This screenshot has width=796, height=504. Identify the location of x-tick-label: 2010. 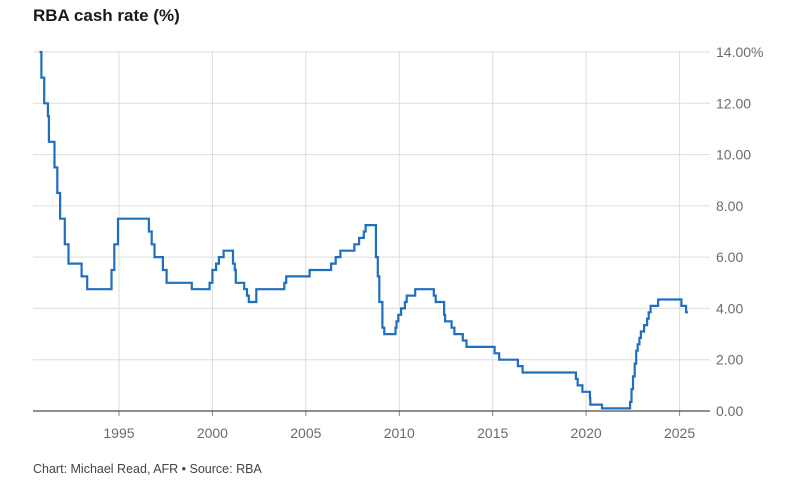
(399, 433).